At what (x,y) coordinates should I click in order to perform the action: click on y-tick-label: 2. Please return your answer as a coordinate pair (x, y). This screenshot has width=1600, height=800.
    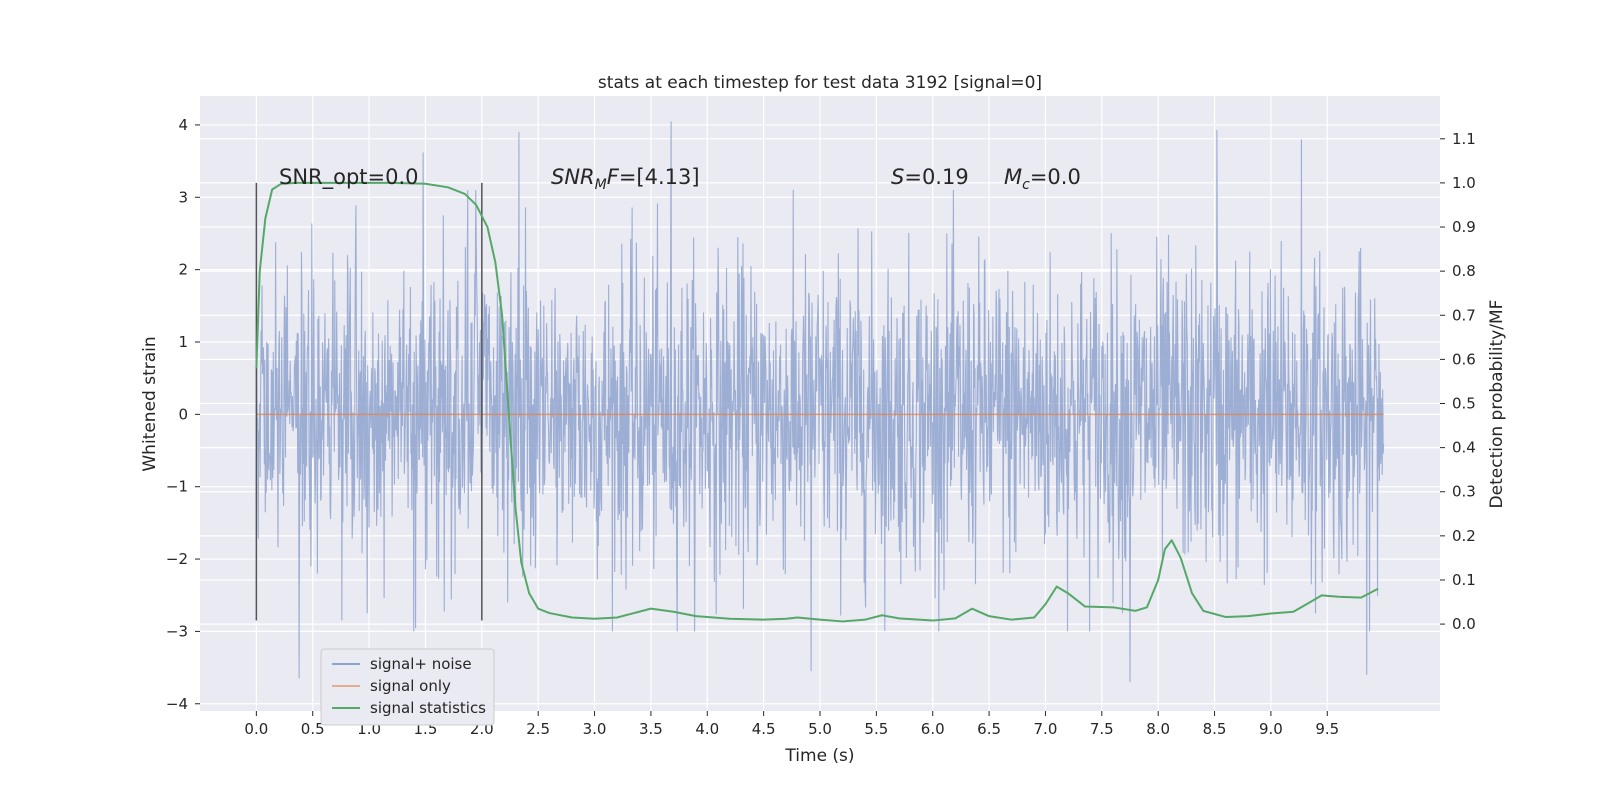
    Looking at the image, I should click on (183, 270).